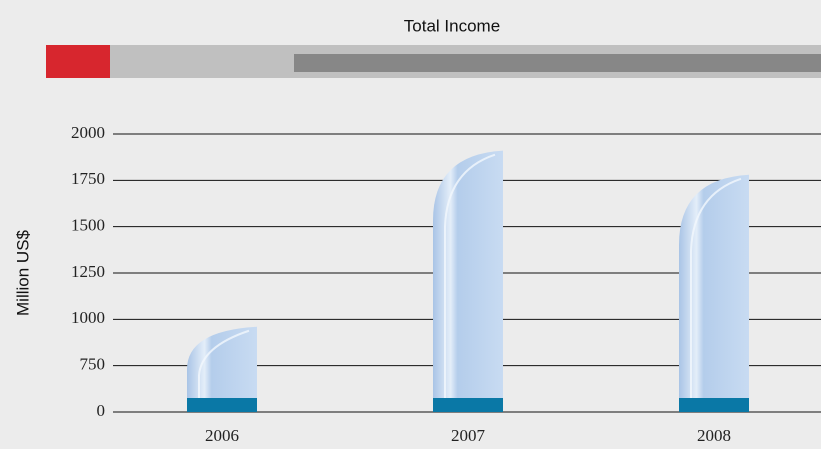 This screenshot has width=821, height=449. What do you see at coordinates (714, 435) in the screenshot?
I see `x-tick-label: 2008` at bounding box center [714, 435].